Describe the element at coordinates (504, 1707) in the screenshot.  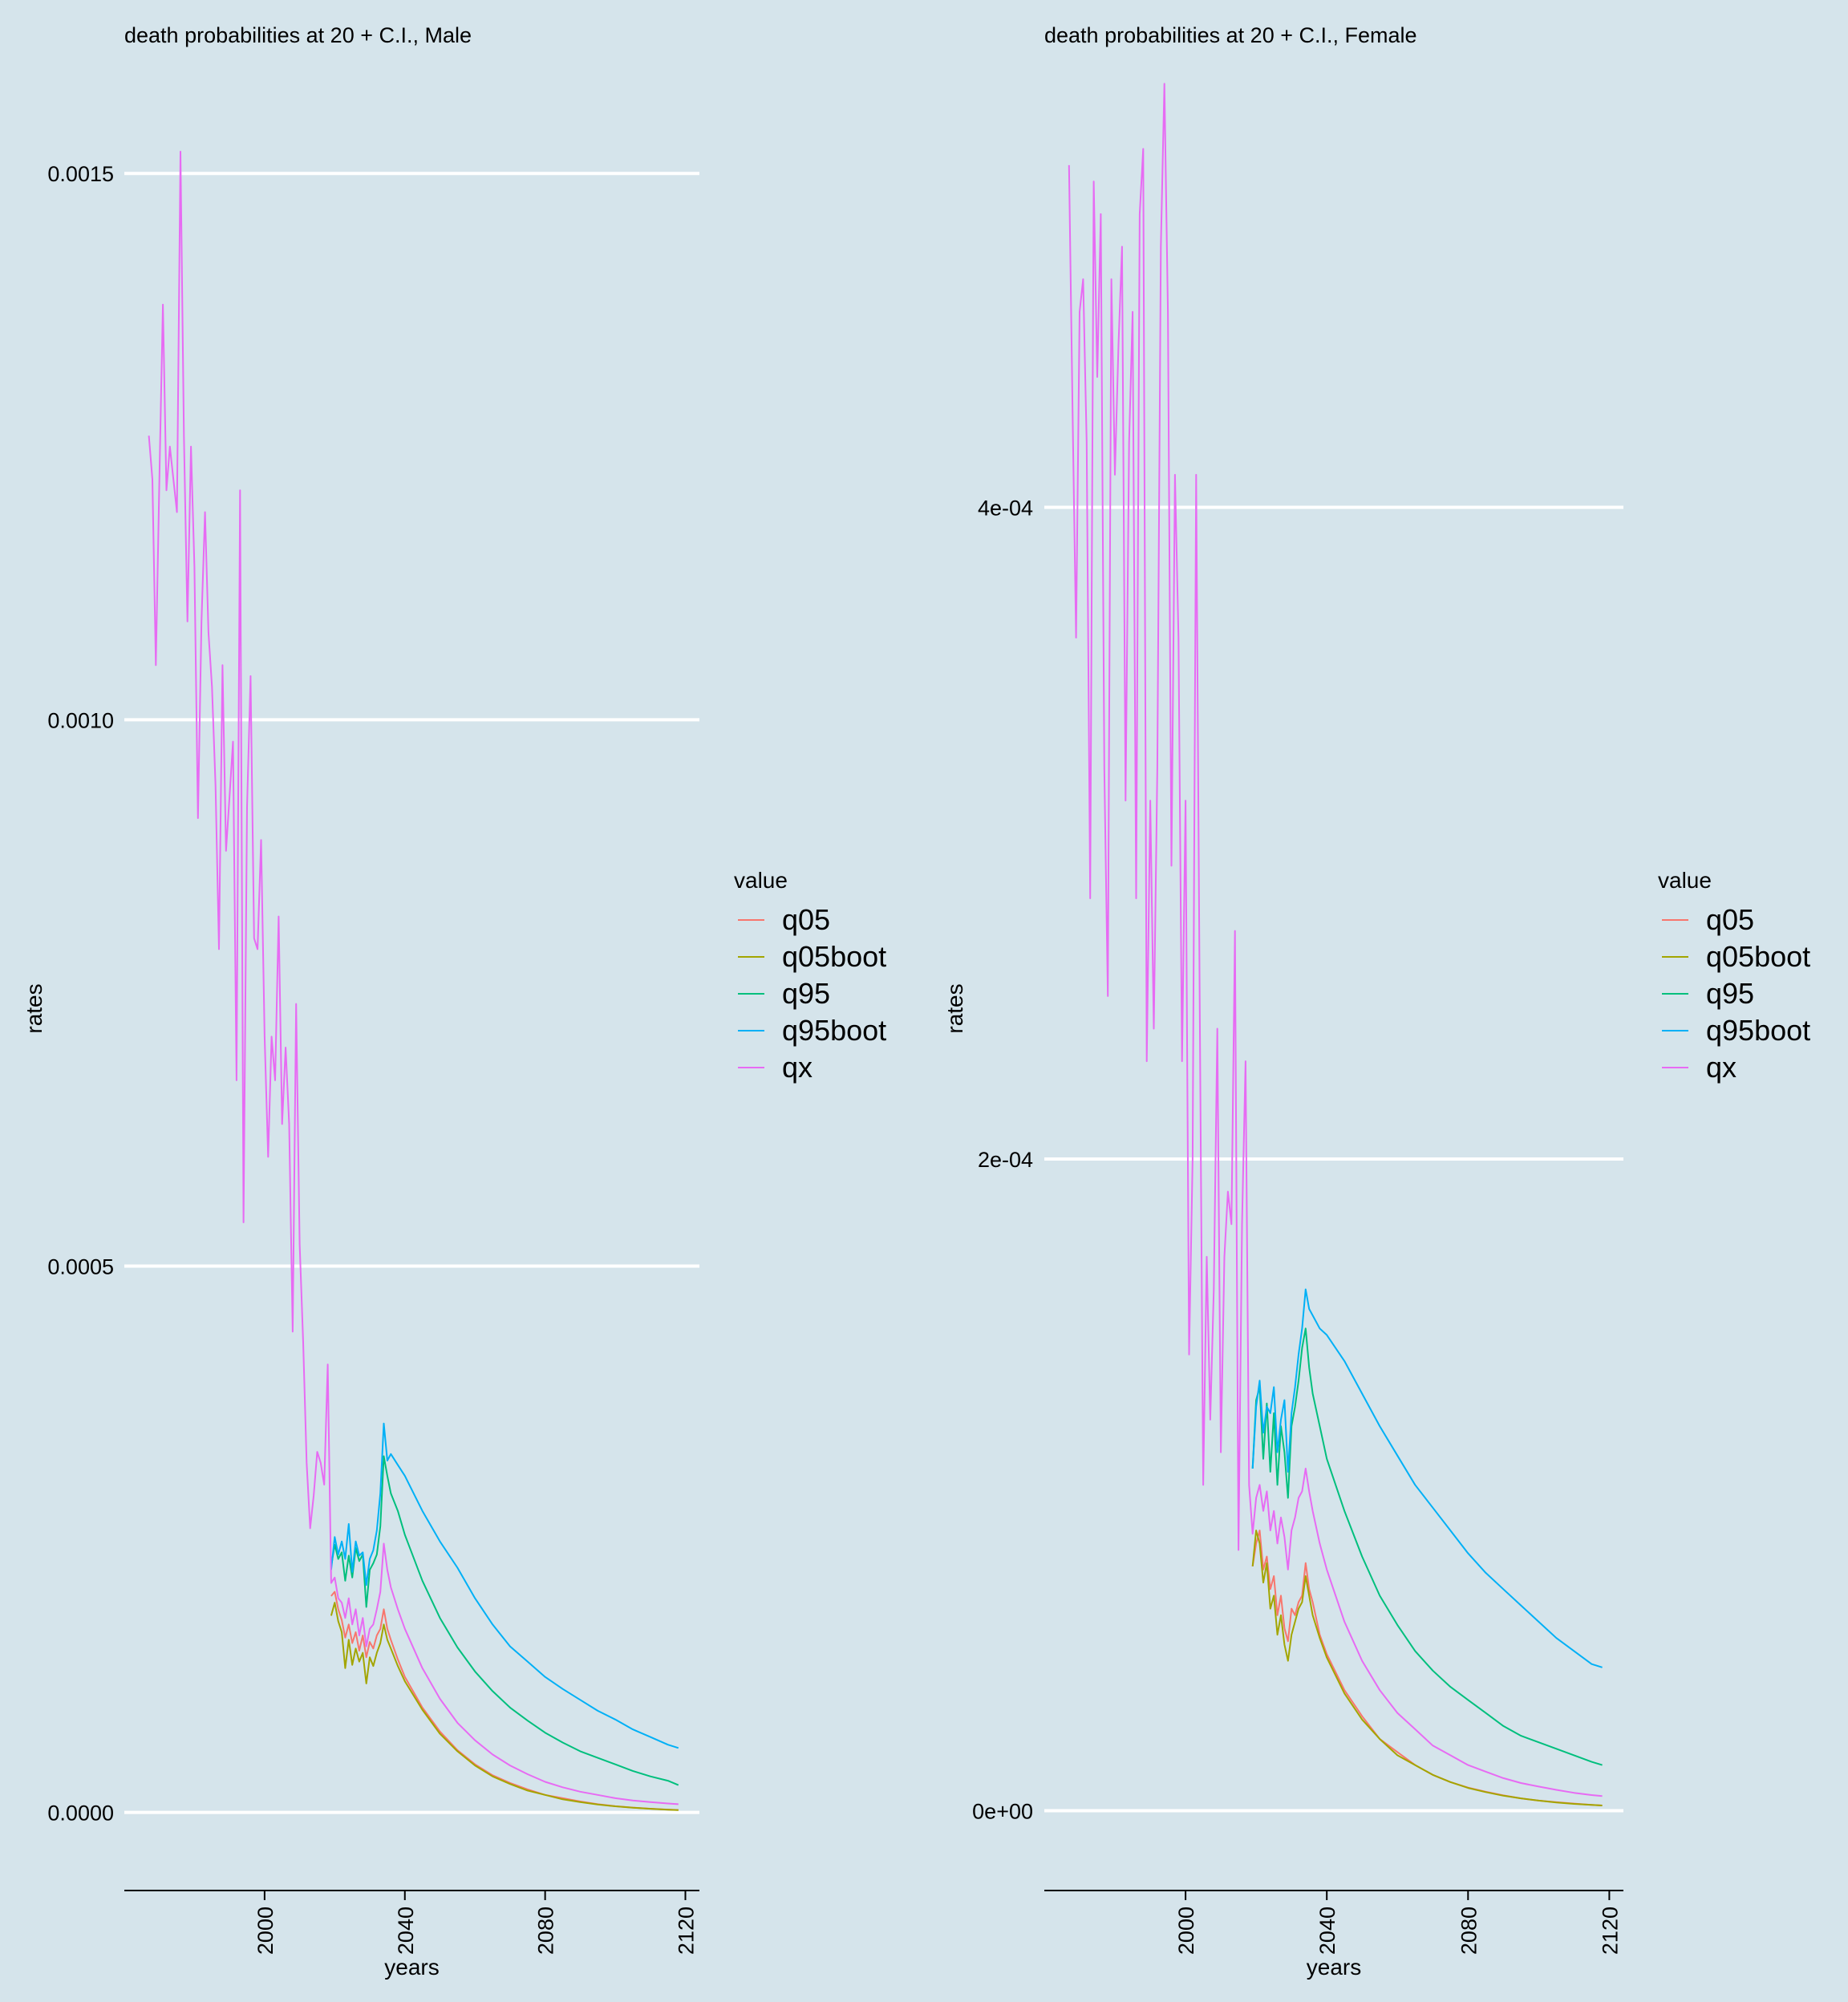
I see `male-series-q05boot` at that location.